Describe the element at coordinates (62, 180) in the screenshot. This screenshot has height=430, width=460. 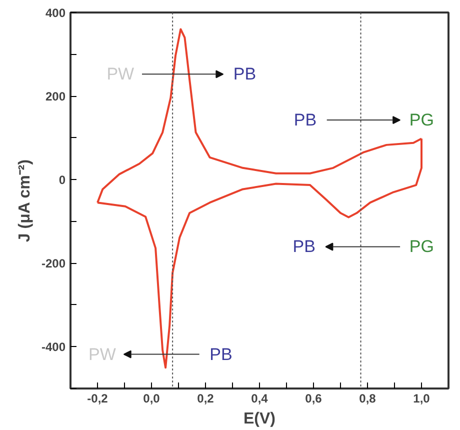
I see `y-tick-label: 0` at that location.